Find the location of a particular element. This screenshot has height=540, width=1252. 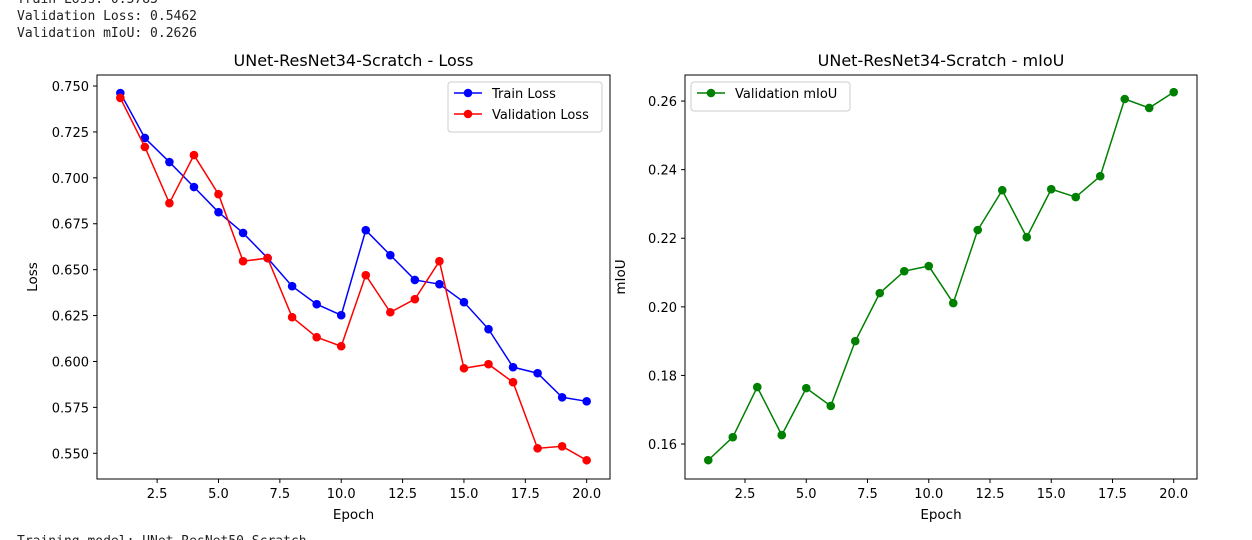

output-line: Train Loss: 0.5783 is located at coordinates (87, 3).